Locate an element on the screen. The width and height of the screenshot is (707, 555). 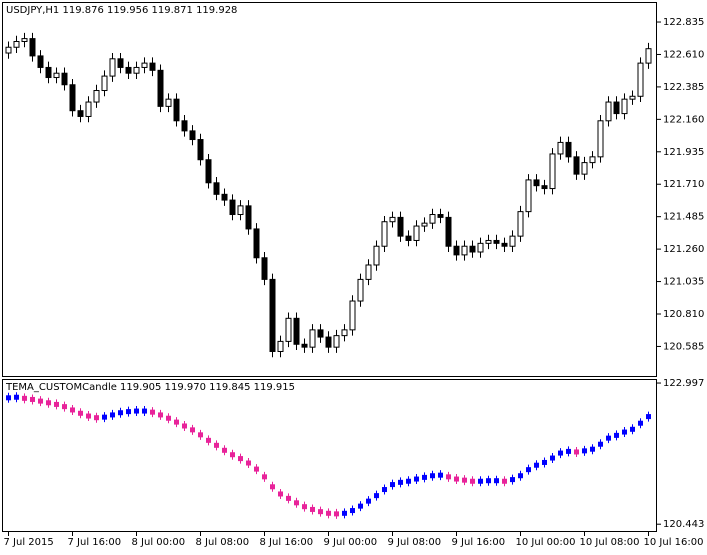
x-tick-label: 7 Jul 16:00 is located at coordinates (95, 542).